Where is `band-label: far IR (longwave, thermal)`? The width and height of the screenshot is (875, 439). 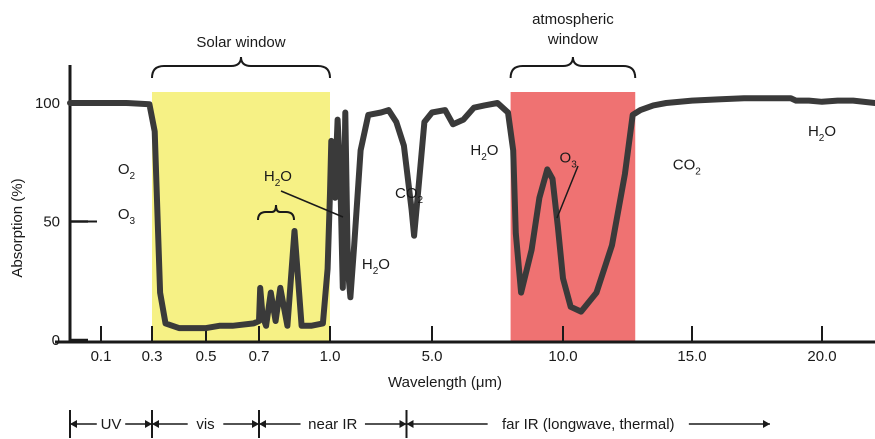
band-label: far IR (longwave, thermal) is located at coordinates (588, 424).